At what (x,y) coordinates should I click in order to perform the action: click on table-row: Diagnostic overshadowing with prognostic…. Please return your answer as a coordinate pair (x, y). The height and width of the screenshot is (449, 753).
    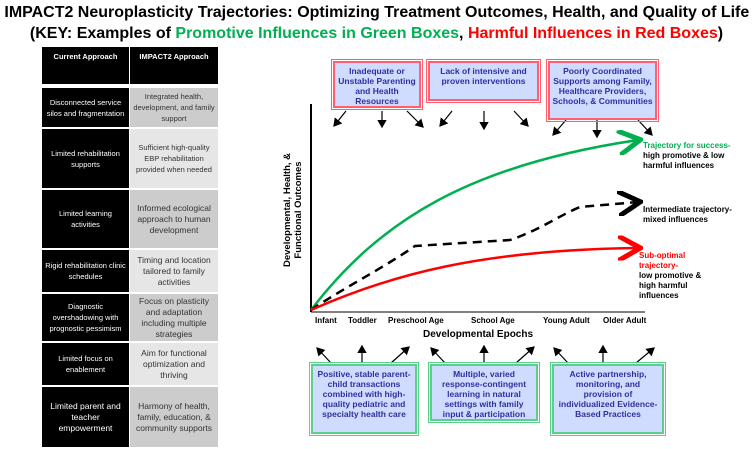
    Looking at the image, I should click on (130, 318).